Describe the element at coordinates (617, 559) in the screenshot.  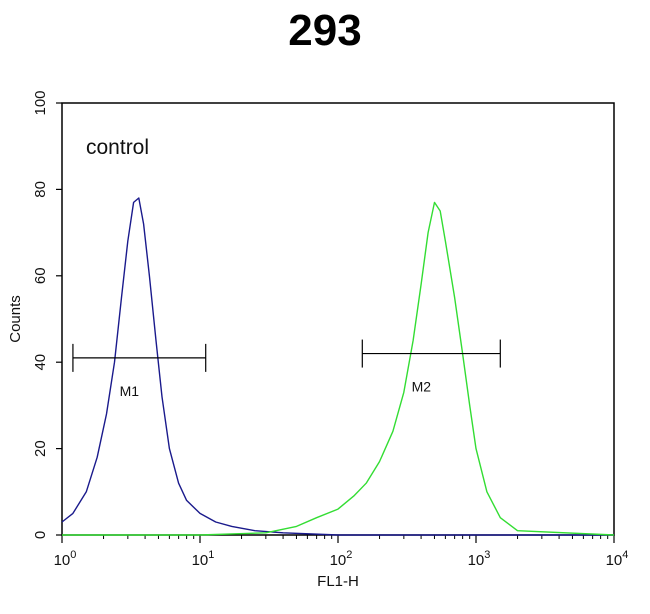
I see `x-tick-label: 10⁴` at that location.